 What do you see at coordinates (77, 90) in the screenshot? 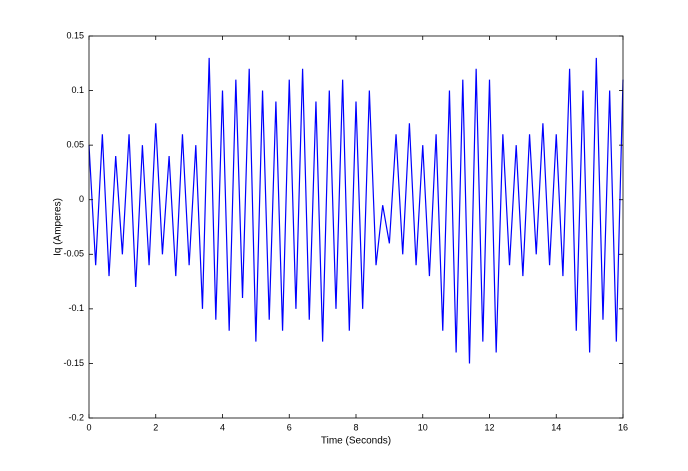
I see `y-tick-label: 0.1` at bounding box center [77, 90].